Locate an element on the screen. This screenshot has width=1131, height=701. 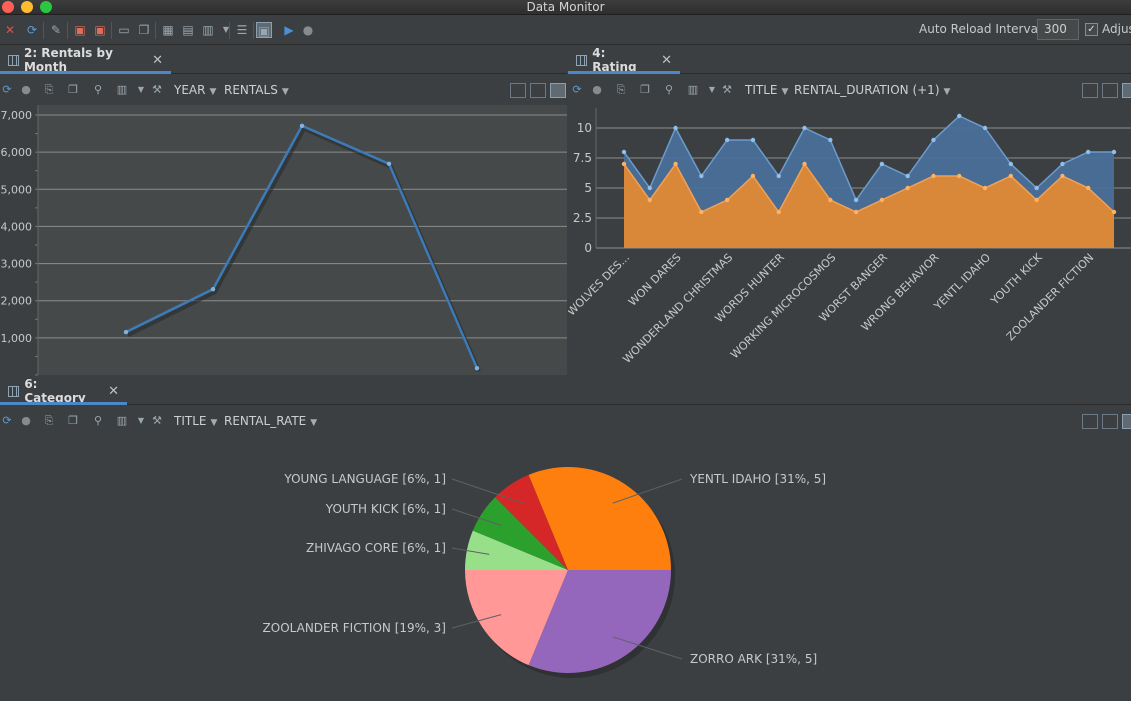
close-all-icon: ✕ is located at coordinates (10, 30).